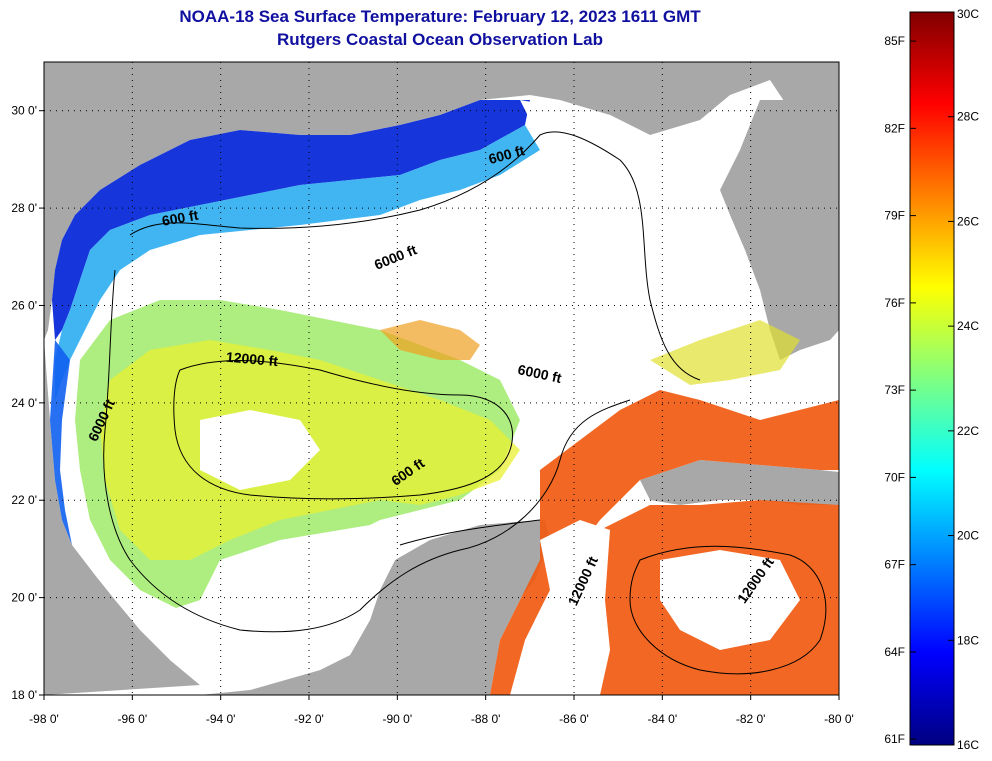 This screenshot has height=761, width=992. I want to click on lon-tick-label: -84 0', so click(663, 719).